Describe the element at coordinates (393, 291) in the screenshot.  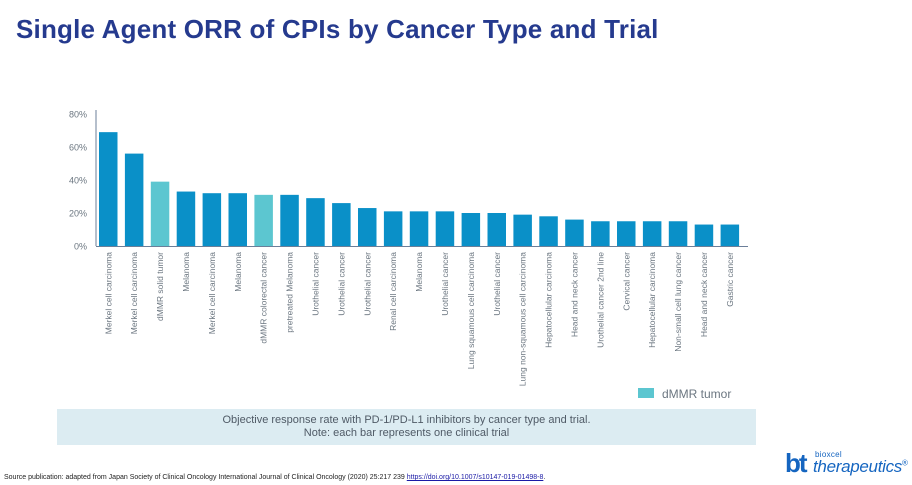
I see `x-tick-label: Renal cell carcinoma` at that location.